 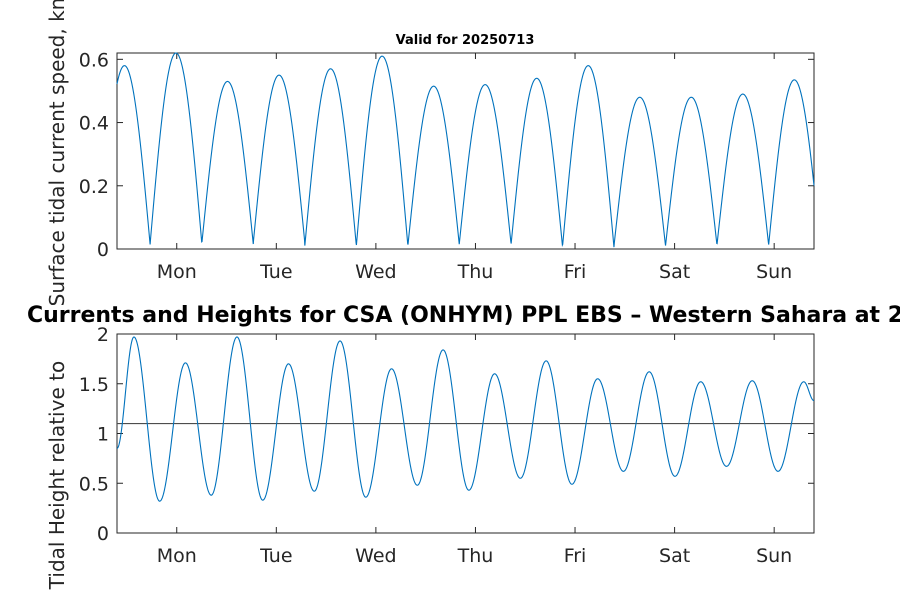 I want to click on bottom-y-axis-title: Tidal Height relative to, so click(x=57, y=475).